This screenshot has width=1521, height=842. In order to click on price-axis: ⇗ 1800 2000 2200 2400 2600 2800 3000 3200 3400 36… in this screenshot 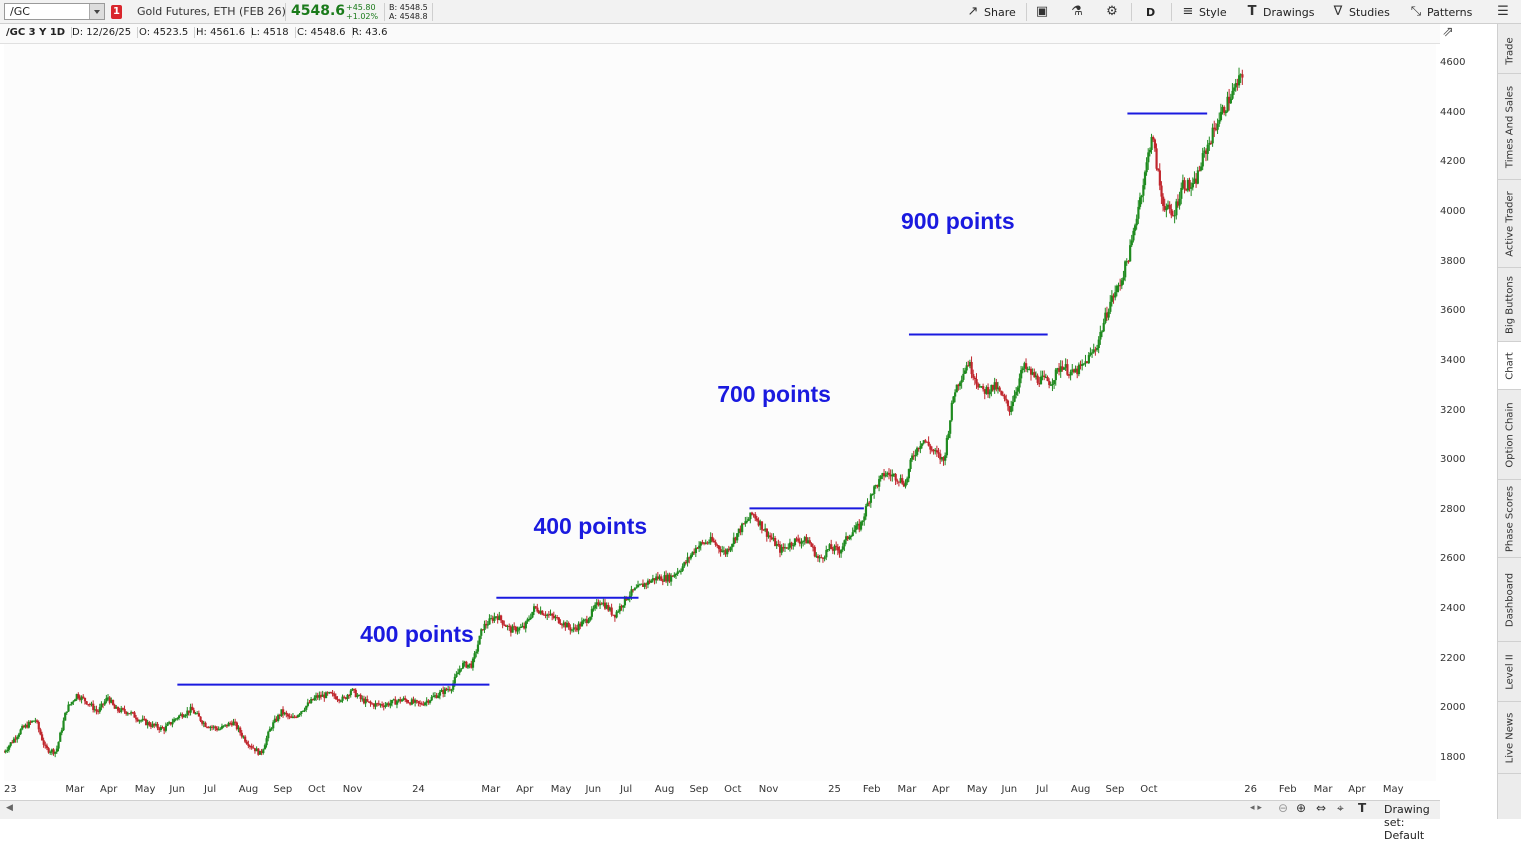, I will do `click(1466, 402)`.